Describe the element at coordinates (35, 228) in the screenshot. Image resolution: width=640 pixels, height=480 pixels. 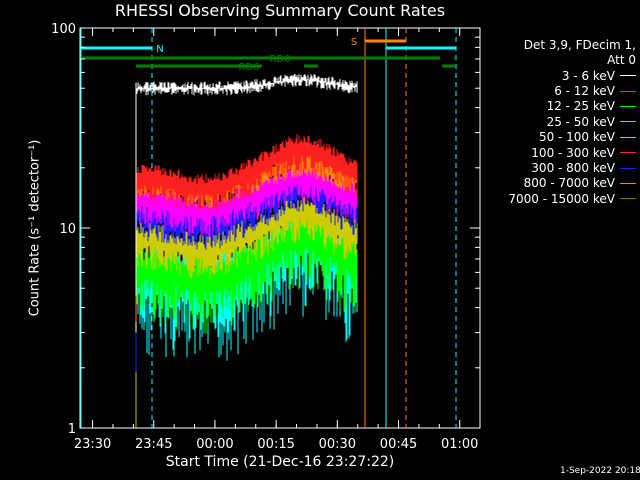
I see `y-axis-label: Count Rate (s⁻¹ detector⁻¹)` at that location.